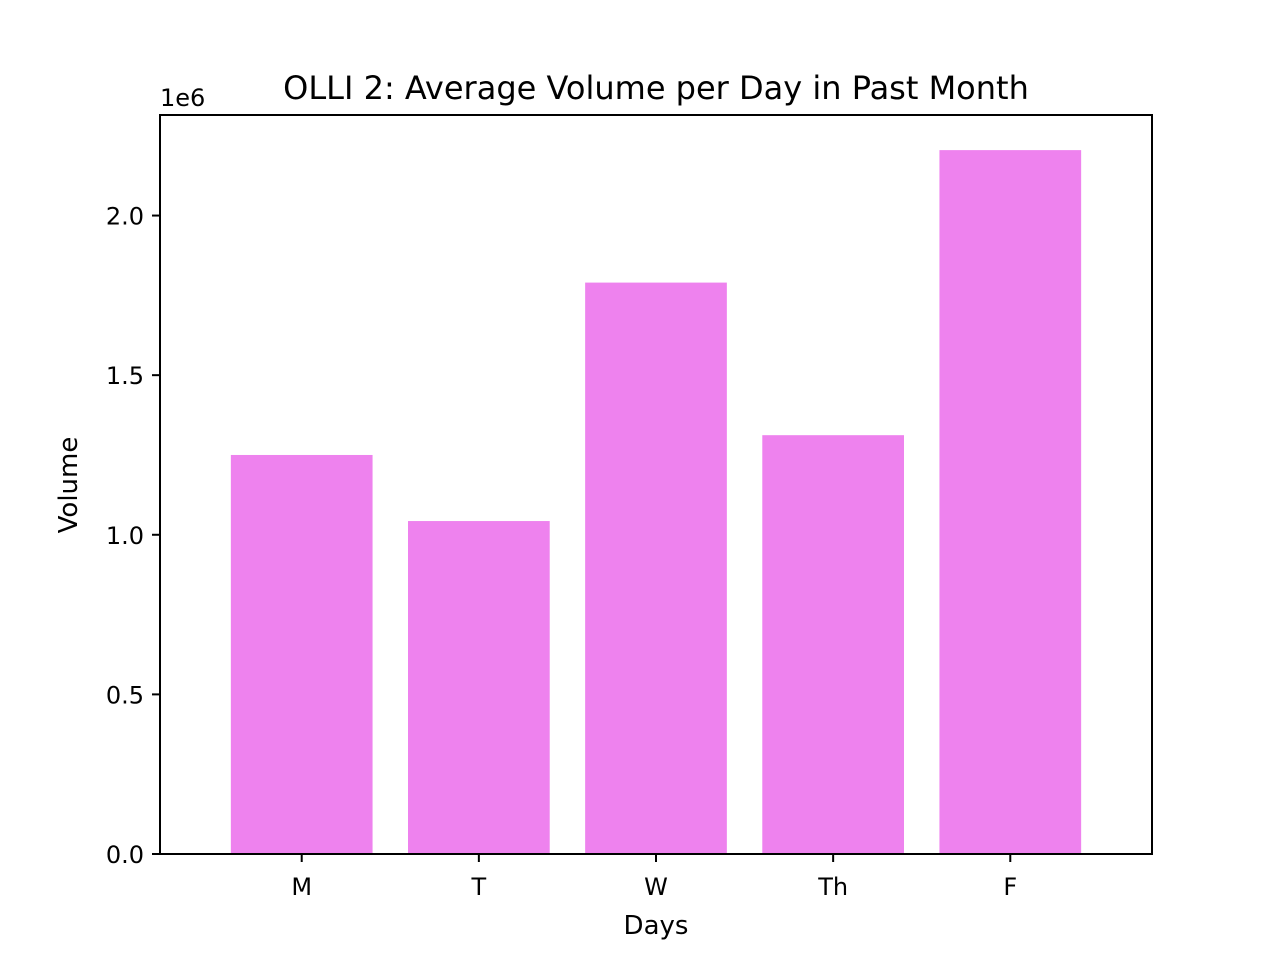 This screenshot has height=960, width=1280. Describe the element at coordinates (479, 687) in the screenshot. I see `bar-t` at that location.